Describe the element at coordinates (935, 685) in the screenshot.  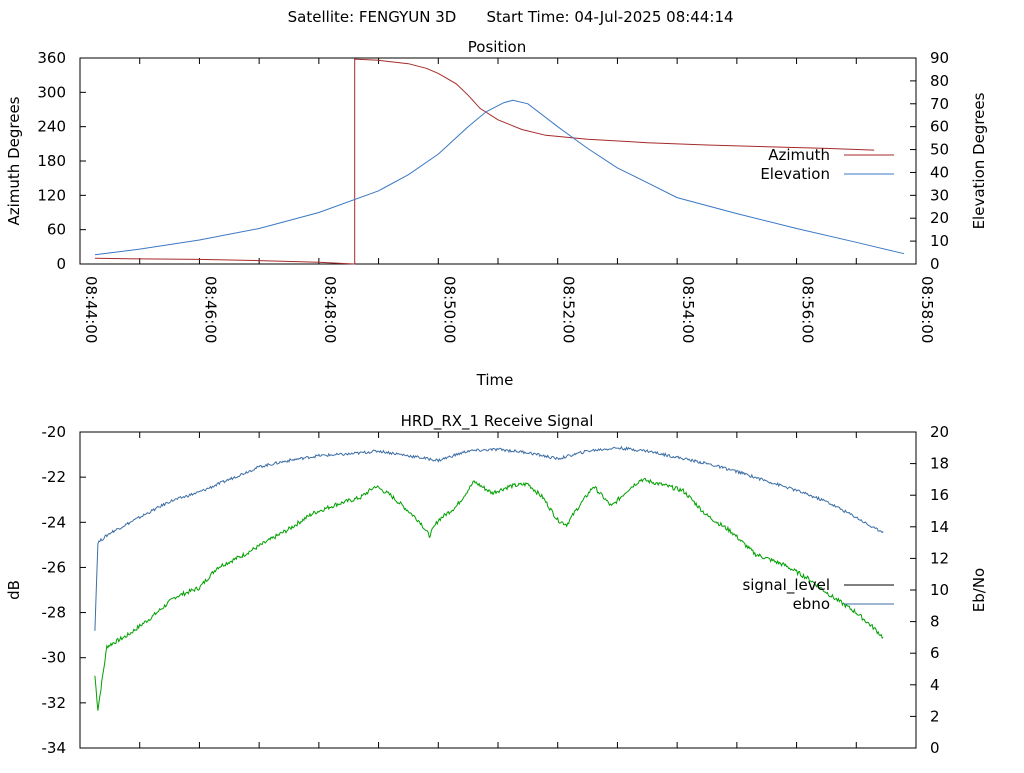
I see `signal_chart-y2-tick-label: 4` at that location.